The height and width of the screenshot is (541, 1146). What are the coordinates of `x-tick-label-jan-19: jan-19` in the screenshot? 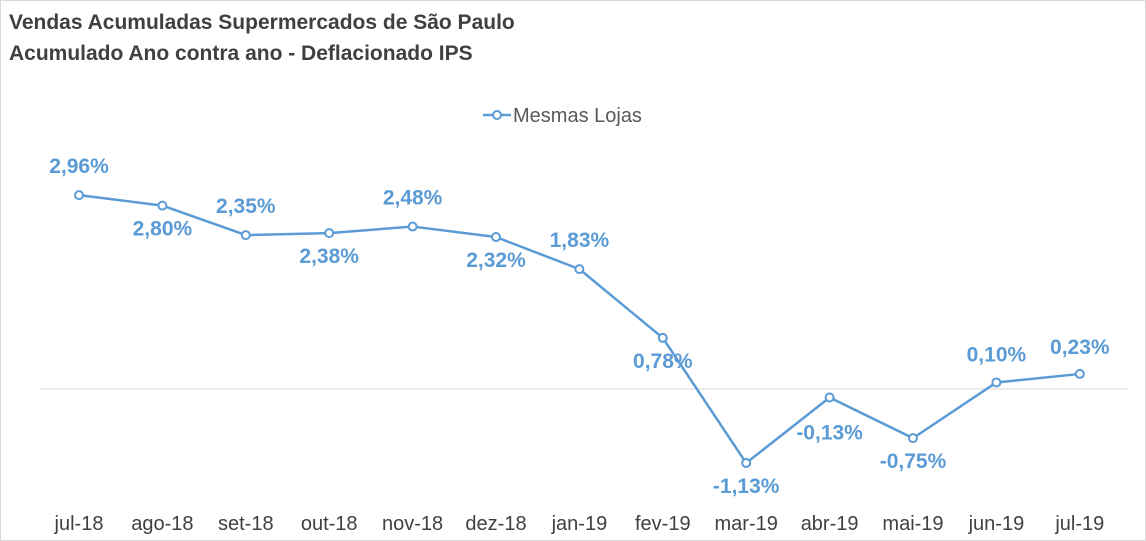 It's located at (579, 524).